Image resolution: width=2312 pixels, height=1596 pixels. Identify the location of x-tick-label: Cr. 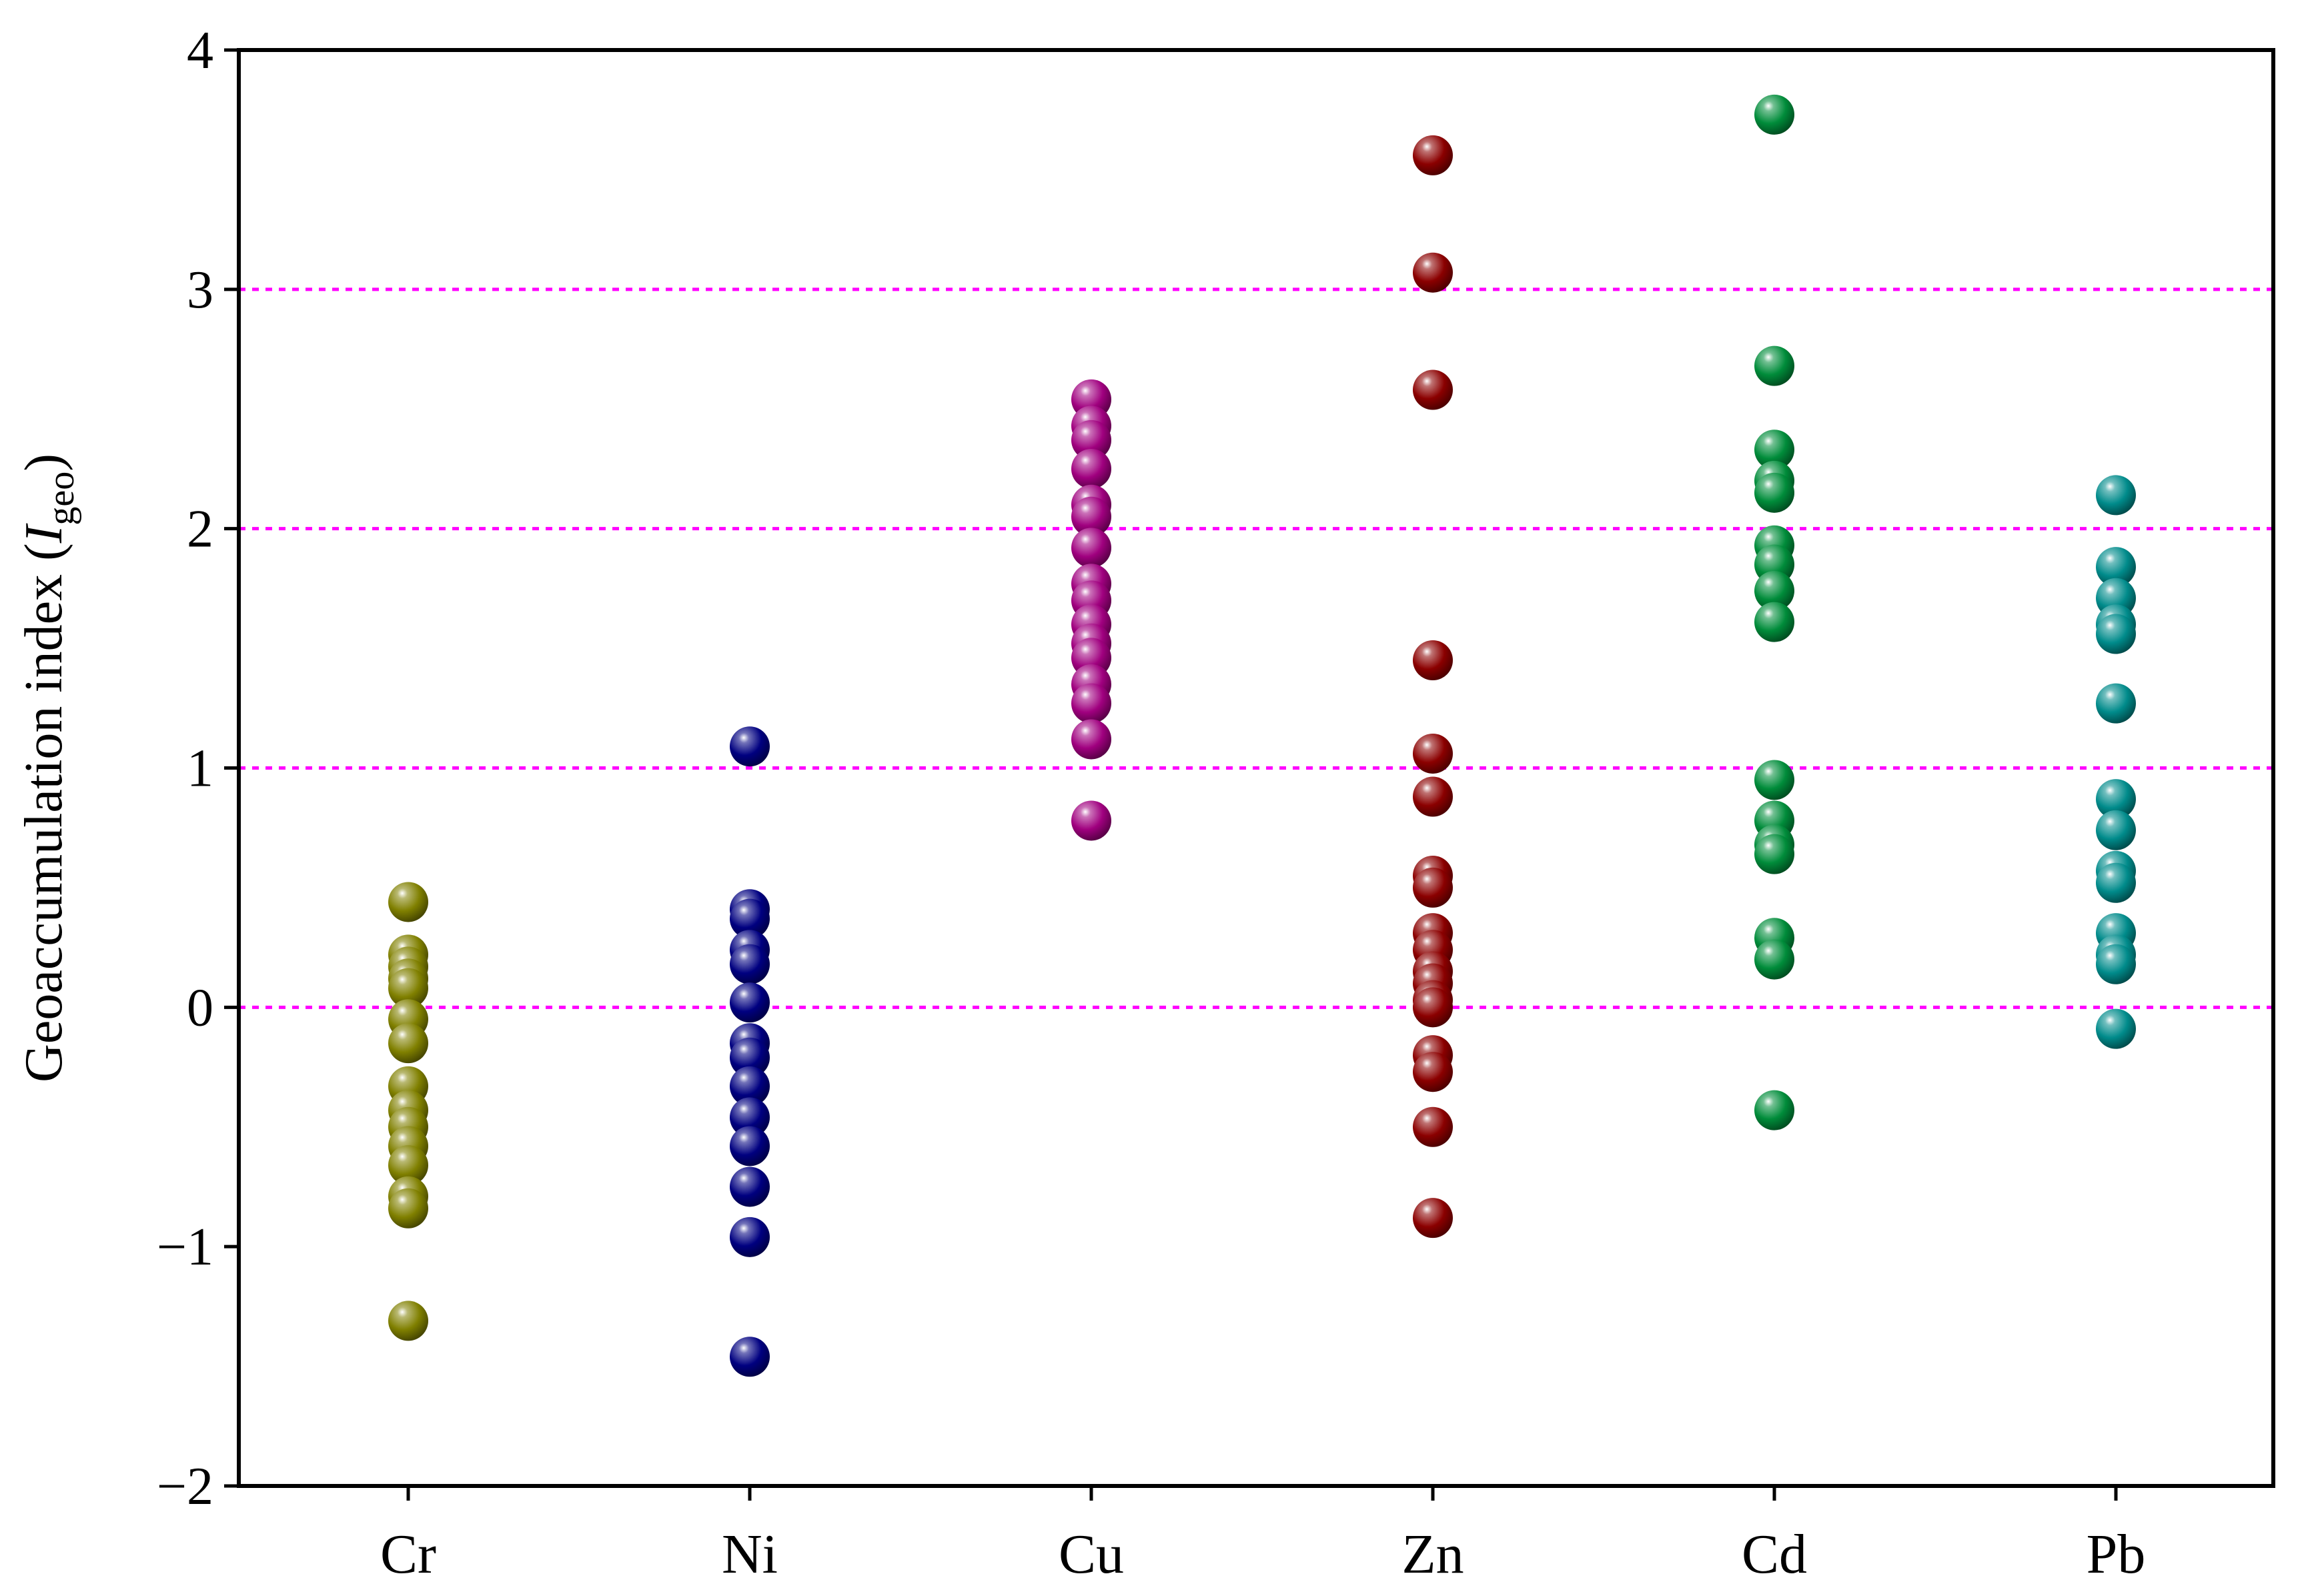
(408, 1554).